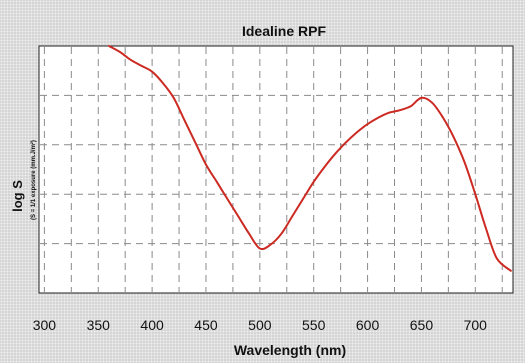  Describe the element at coordinates (368, 325) in the screenshot. I see `x-tick-label: 600` at that location.